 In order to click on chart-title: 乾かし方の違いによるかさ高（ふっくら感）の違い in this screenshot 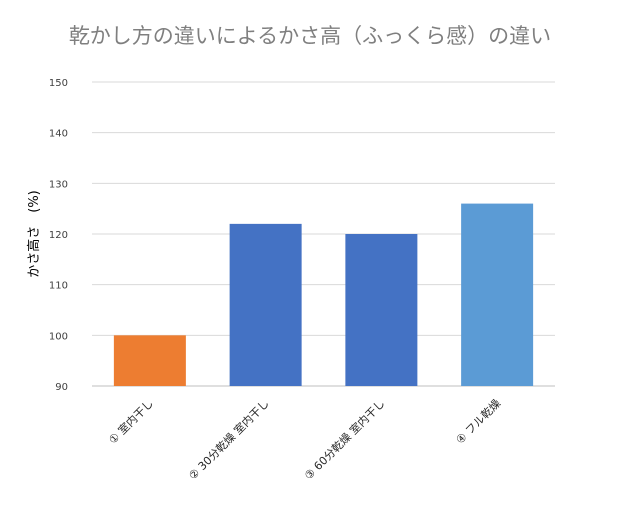, I will do `click(310, 36)`.